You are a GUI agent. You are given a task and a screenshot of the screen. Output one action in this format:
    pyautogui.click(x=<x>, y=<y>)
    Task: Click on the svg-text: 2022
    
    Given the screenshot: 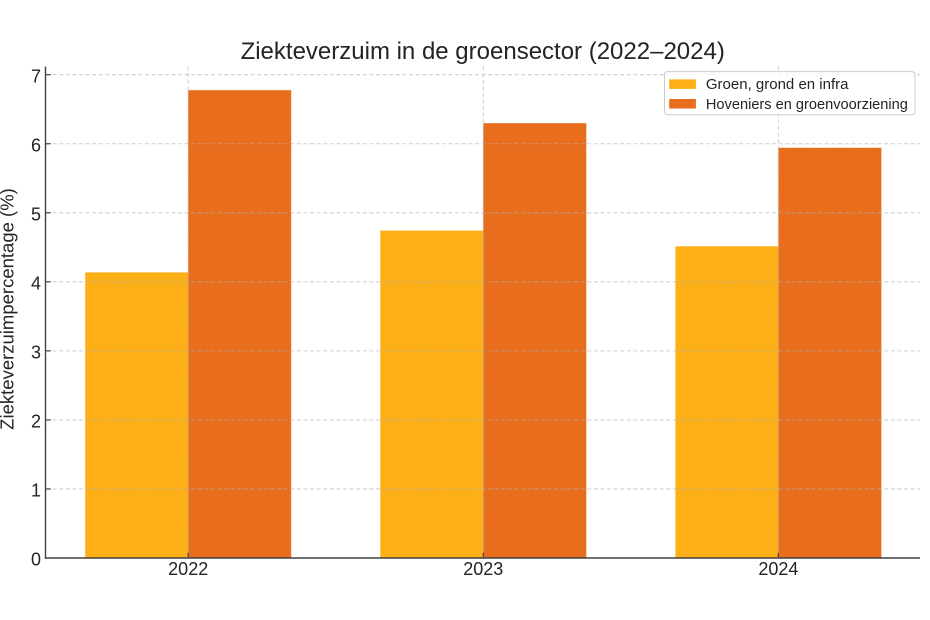 What is the action you would take?
    pyautogui.click(x=188, y=569)
    